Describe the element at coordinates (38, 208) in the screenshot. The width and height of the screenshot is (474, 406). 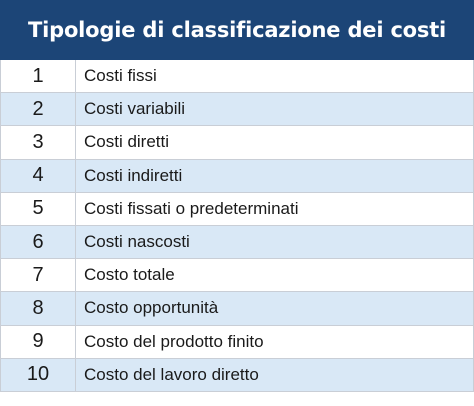
I see `row-number: 5` at that location.